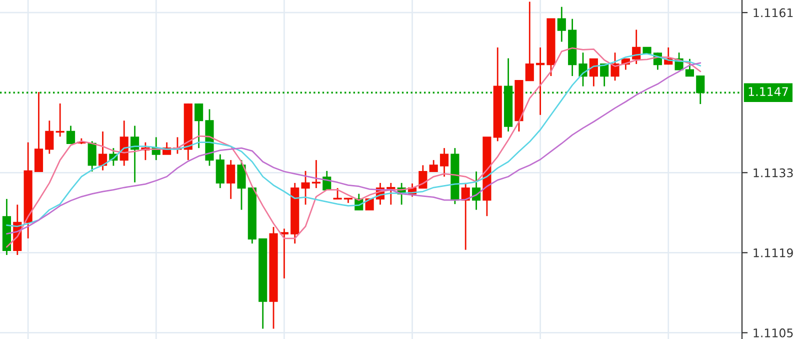 The image size is (800, 339). Describe the element at coordinates (773, 253) in the screenshot. I see `y-tick-label: 1.1119` at that location.